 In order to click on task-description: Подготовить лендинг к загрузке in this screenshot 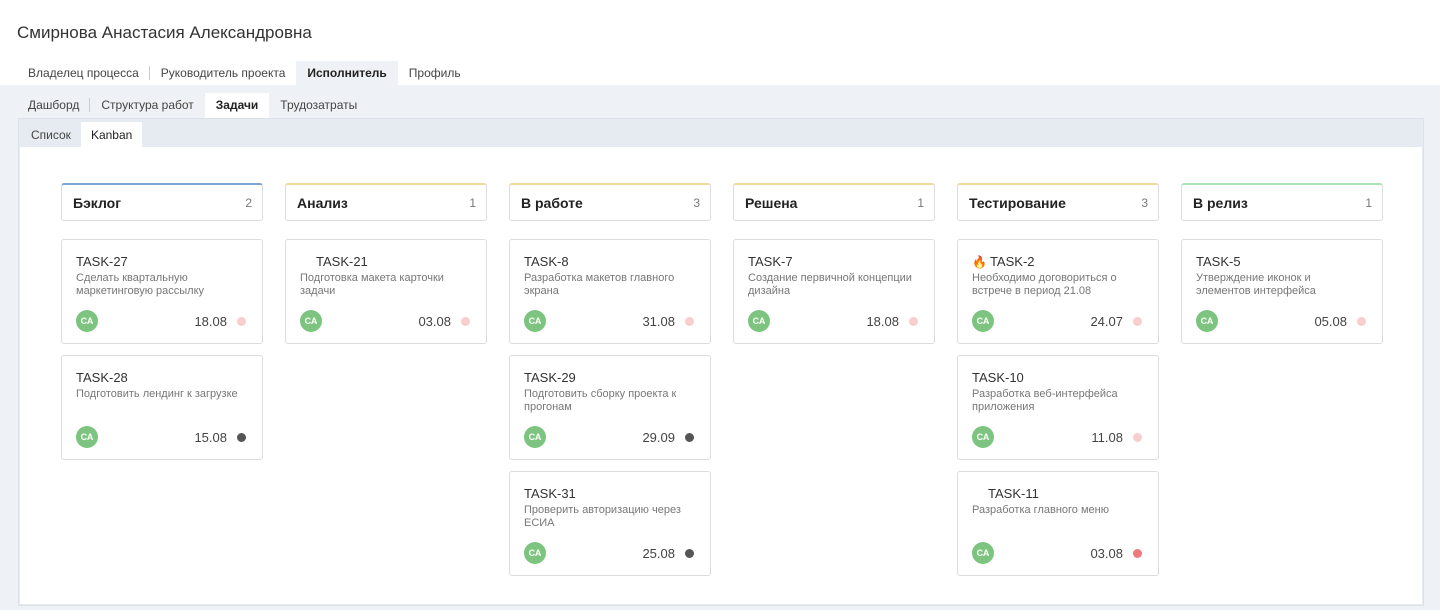, I will do `click(157, 394)`.